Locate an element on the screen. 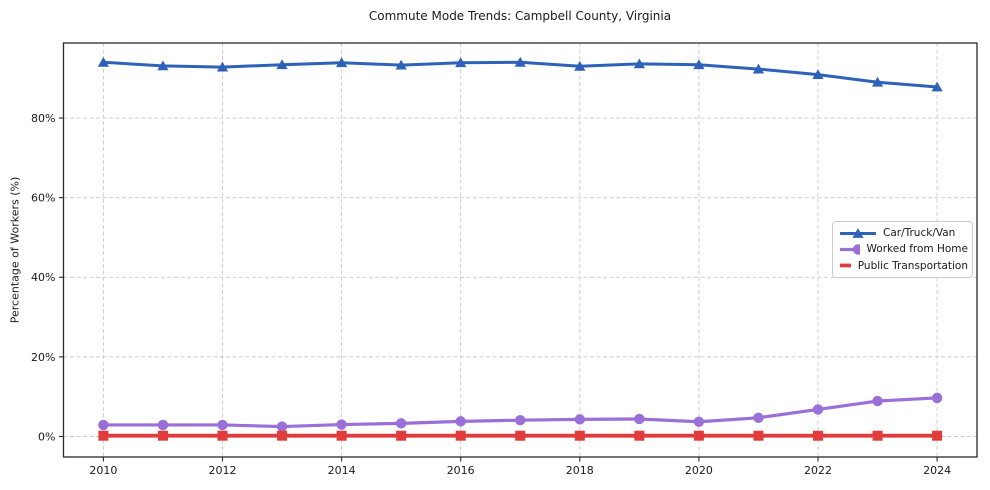 This screenshot has height=490, width=990. x-tick-label: 2012 is located at coordinates (222, 470).